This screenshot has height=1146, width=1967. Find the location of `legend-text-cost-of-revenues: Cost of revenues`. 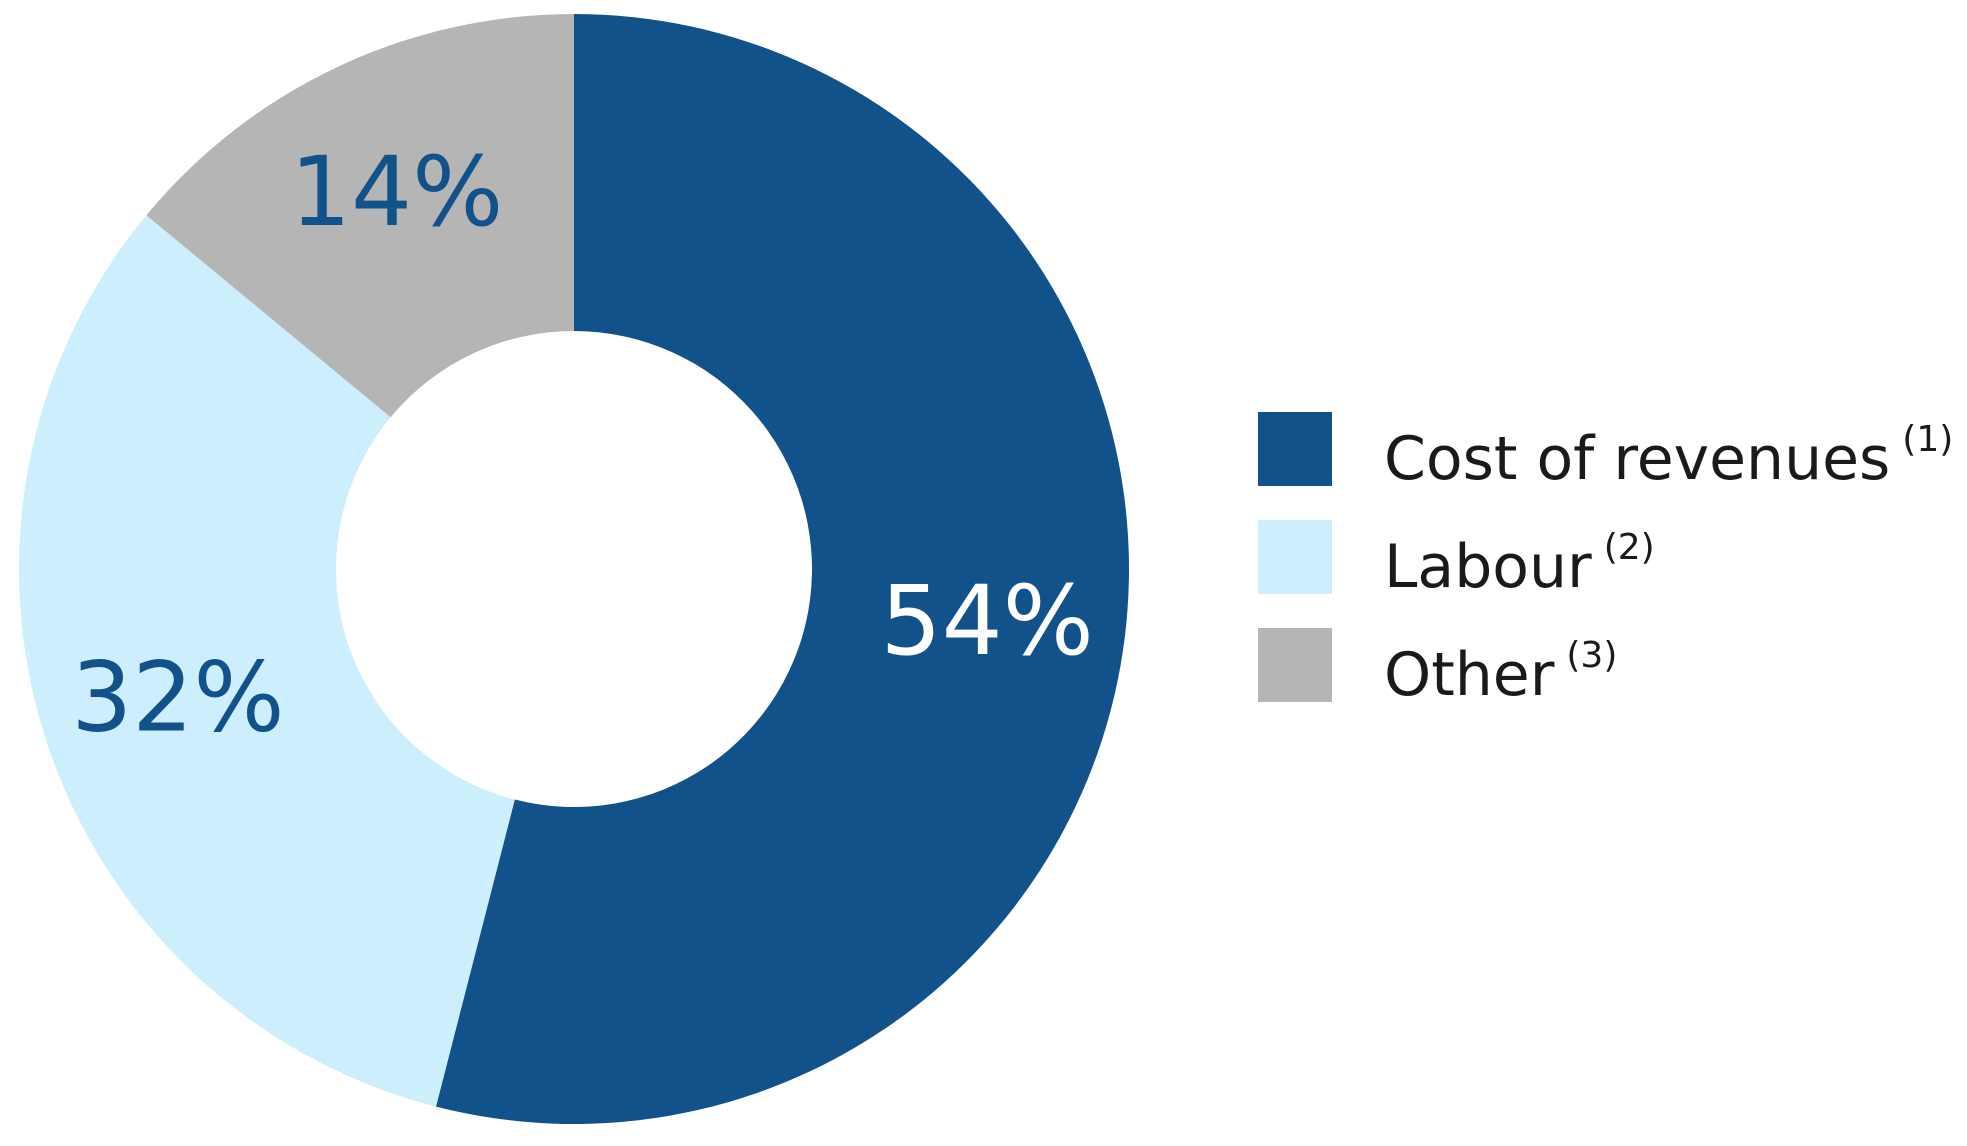

legend-text-cost-of-revenues: Cost of revenues is located at coordinates (1637, 458).